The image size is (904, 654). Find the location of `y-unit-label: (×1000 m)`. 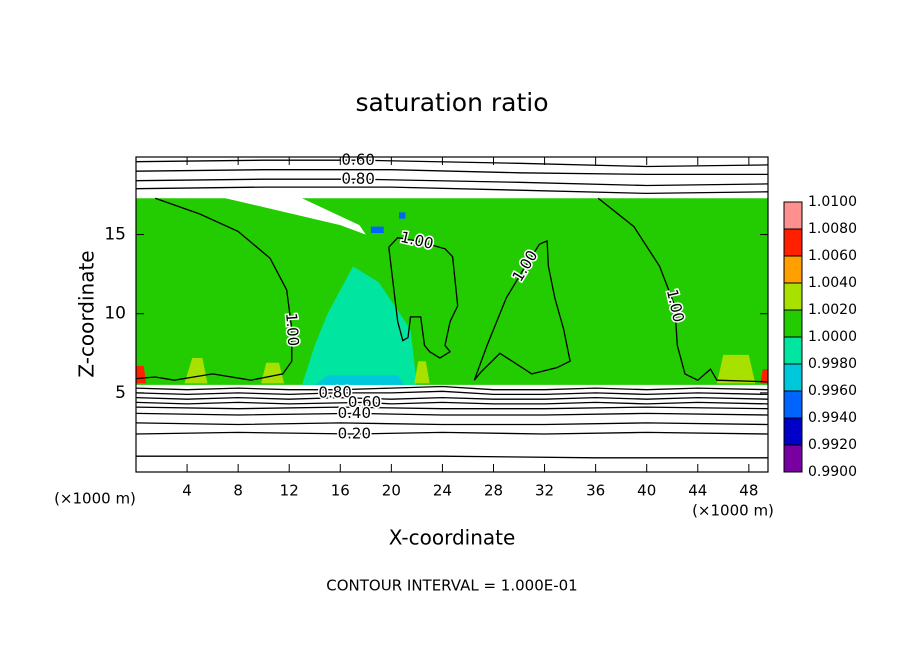

y-unit-label: (×1000 m) is located at coordinates (95, 499).